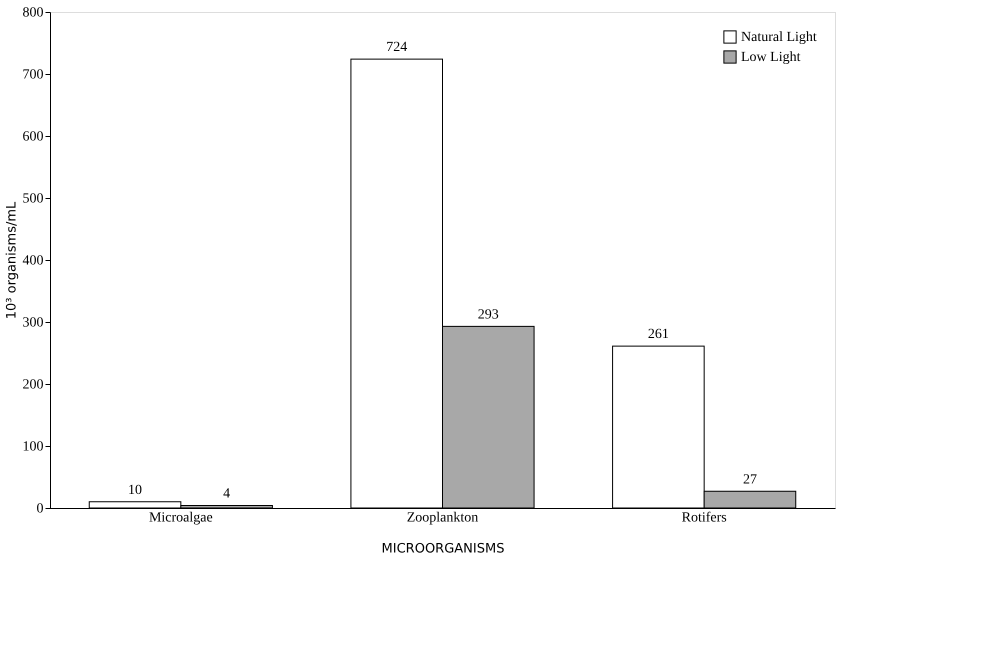 The height and width of the screenshot is (670, 984). I want to click on y-axis-title: 10³ organisms/mL, so click(12, 260).